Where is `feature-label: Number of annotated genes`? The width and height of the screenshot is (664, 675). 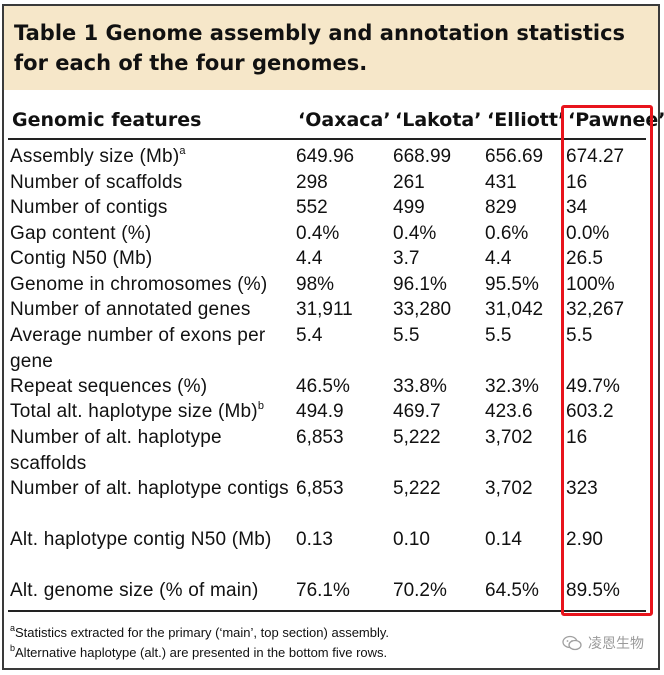
feature-label: Number of annotated genes is located at coordinates (130, 309).